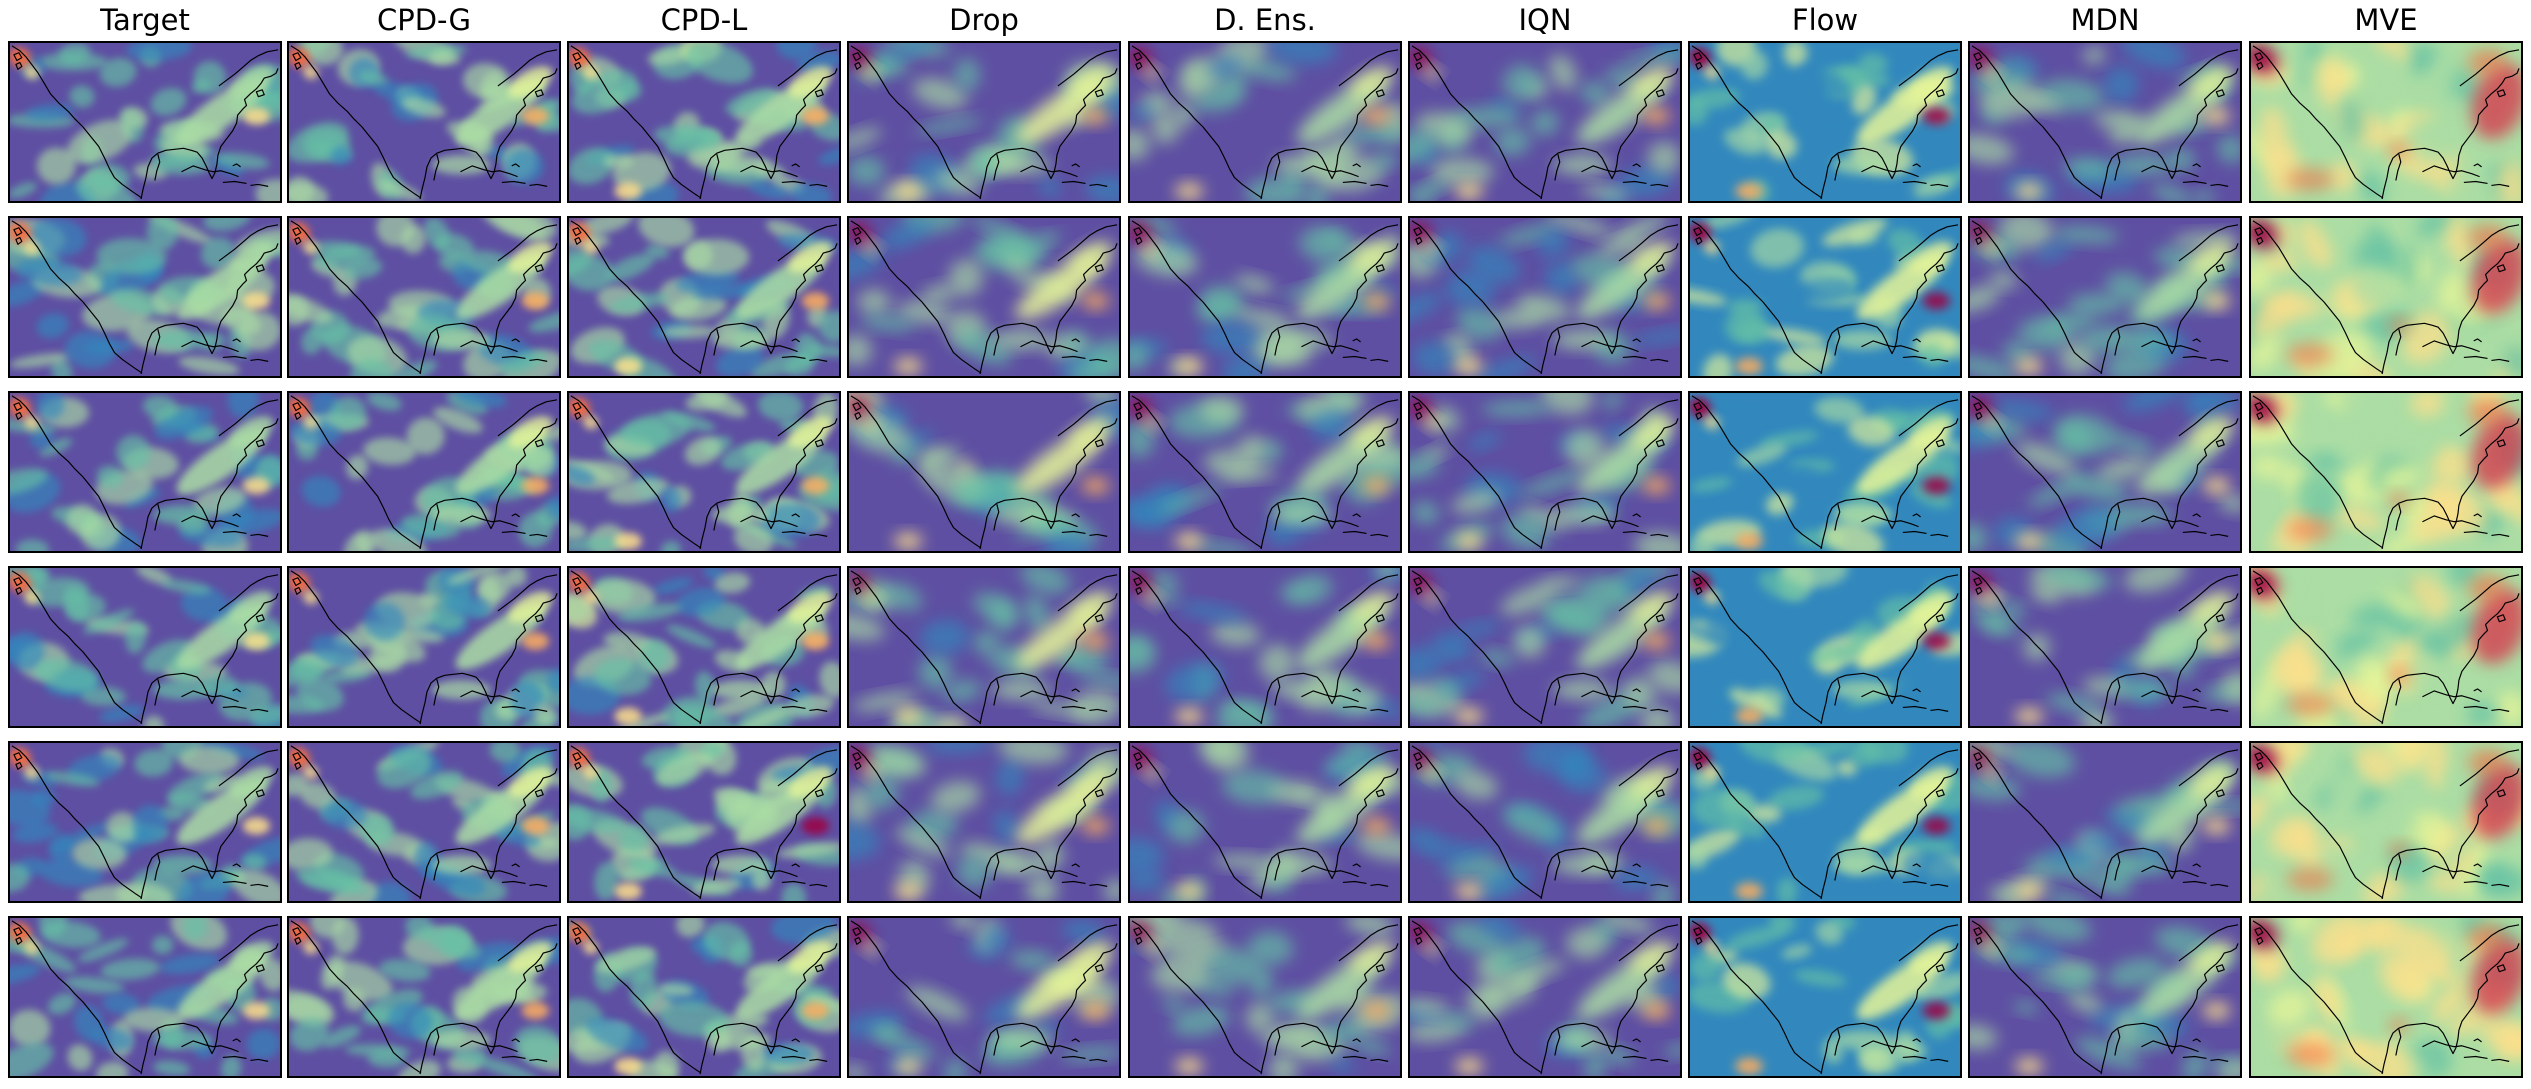 Image resolution: width=2531 pixels, height=1089 pixels. Describe the element at coordinates (1825, 20) in the screenshot. I see `column-title-flow: Flow` at that location.